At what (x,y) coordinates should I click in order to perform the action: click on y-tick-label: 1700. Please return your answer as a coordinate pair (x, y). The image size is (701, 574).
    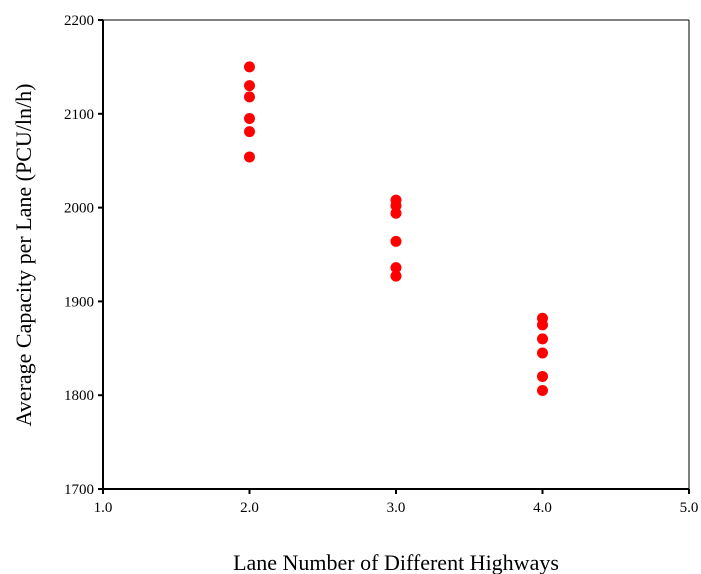
    Looking at the image, I should click on (79, 490).